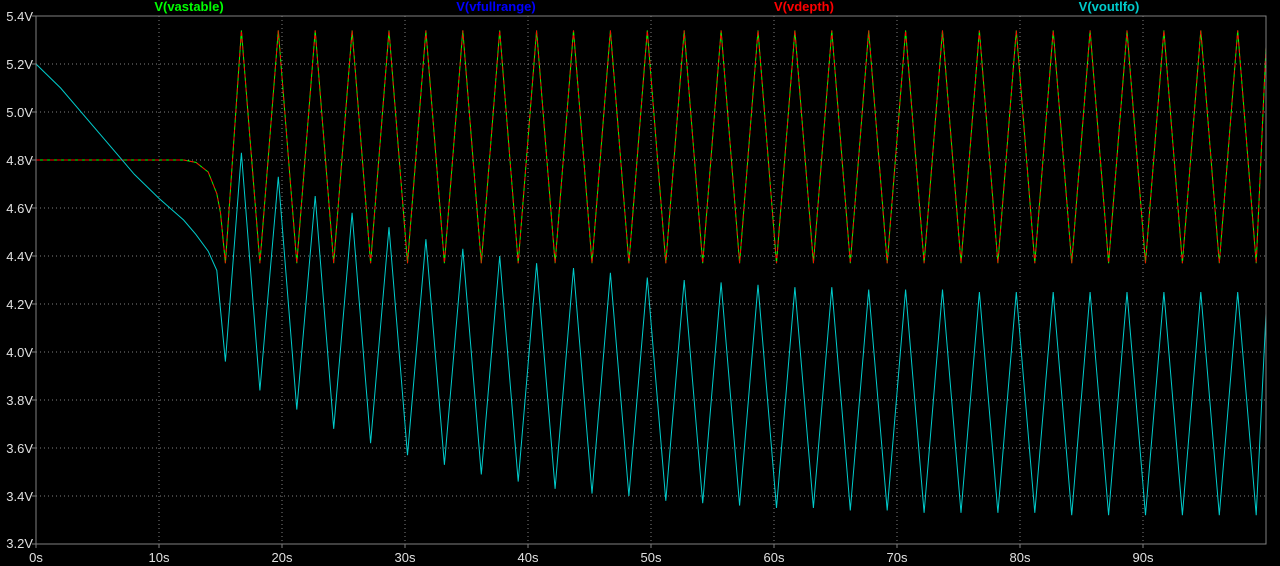 This screenshot has width=1280, height=566. What do you see at coordinates (19, 16) in the screenshot?
I see `y-tick-label: 5.4V` at bounding box center [19, 16].